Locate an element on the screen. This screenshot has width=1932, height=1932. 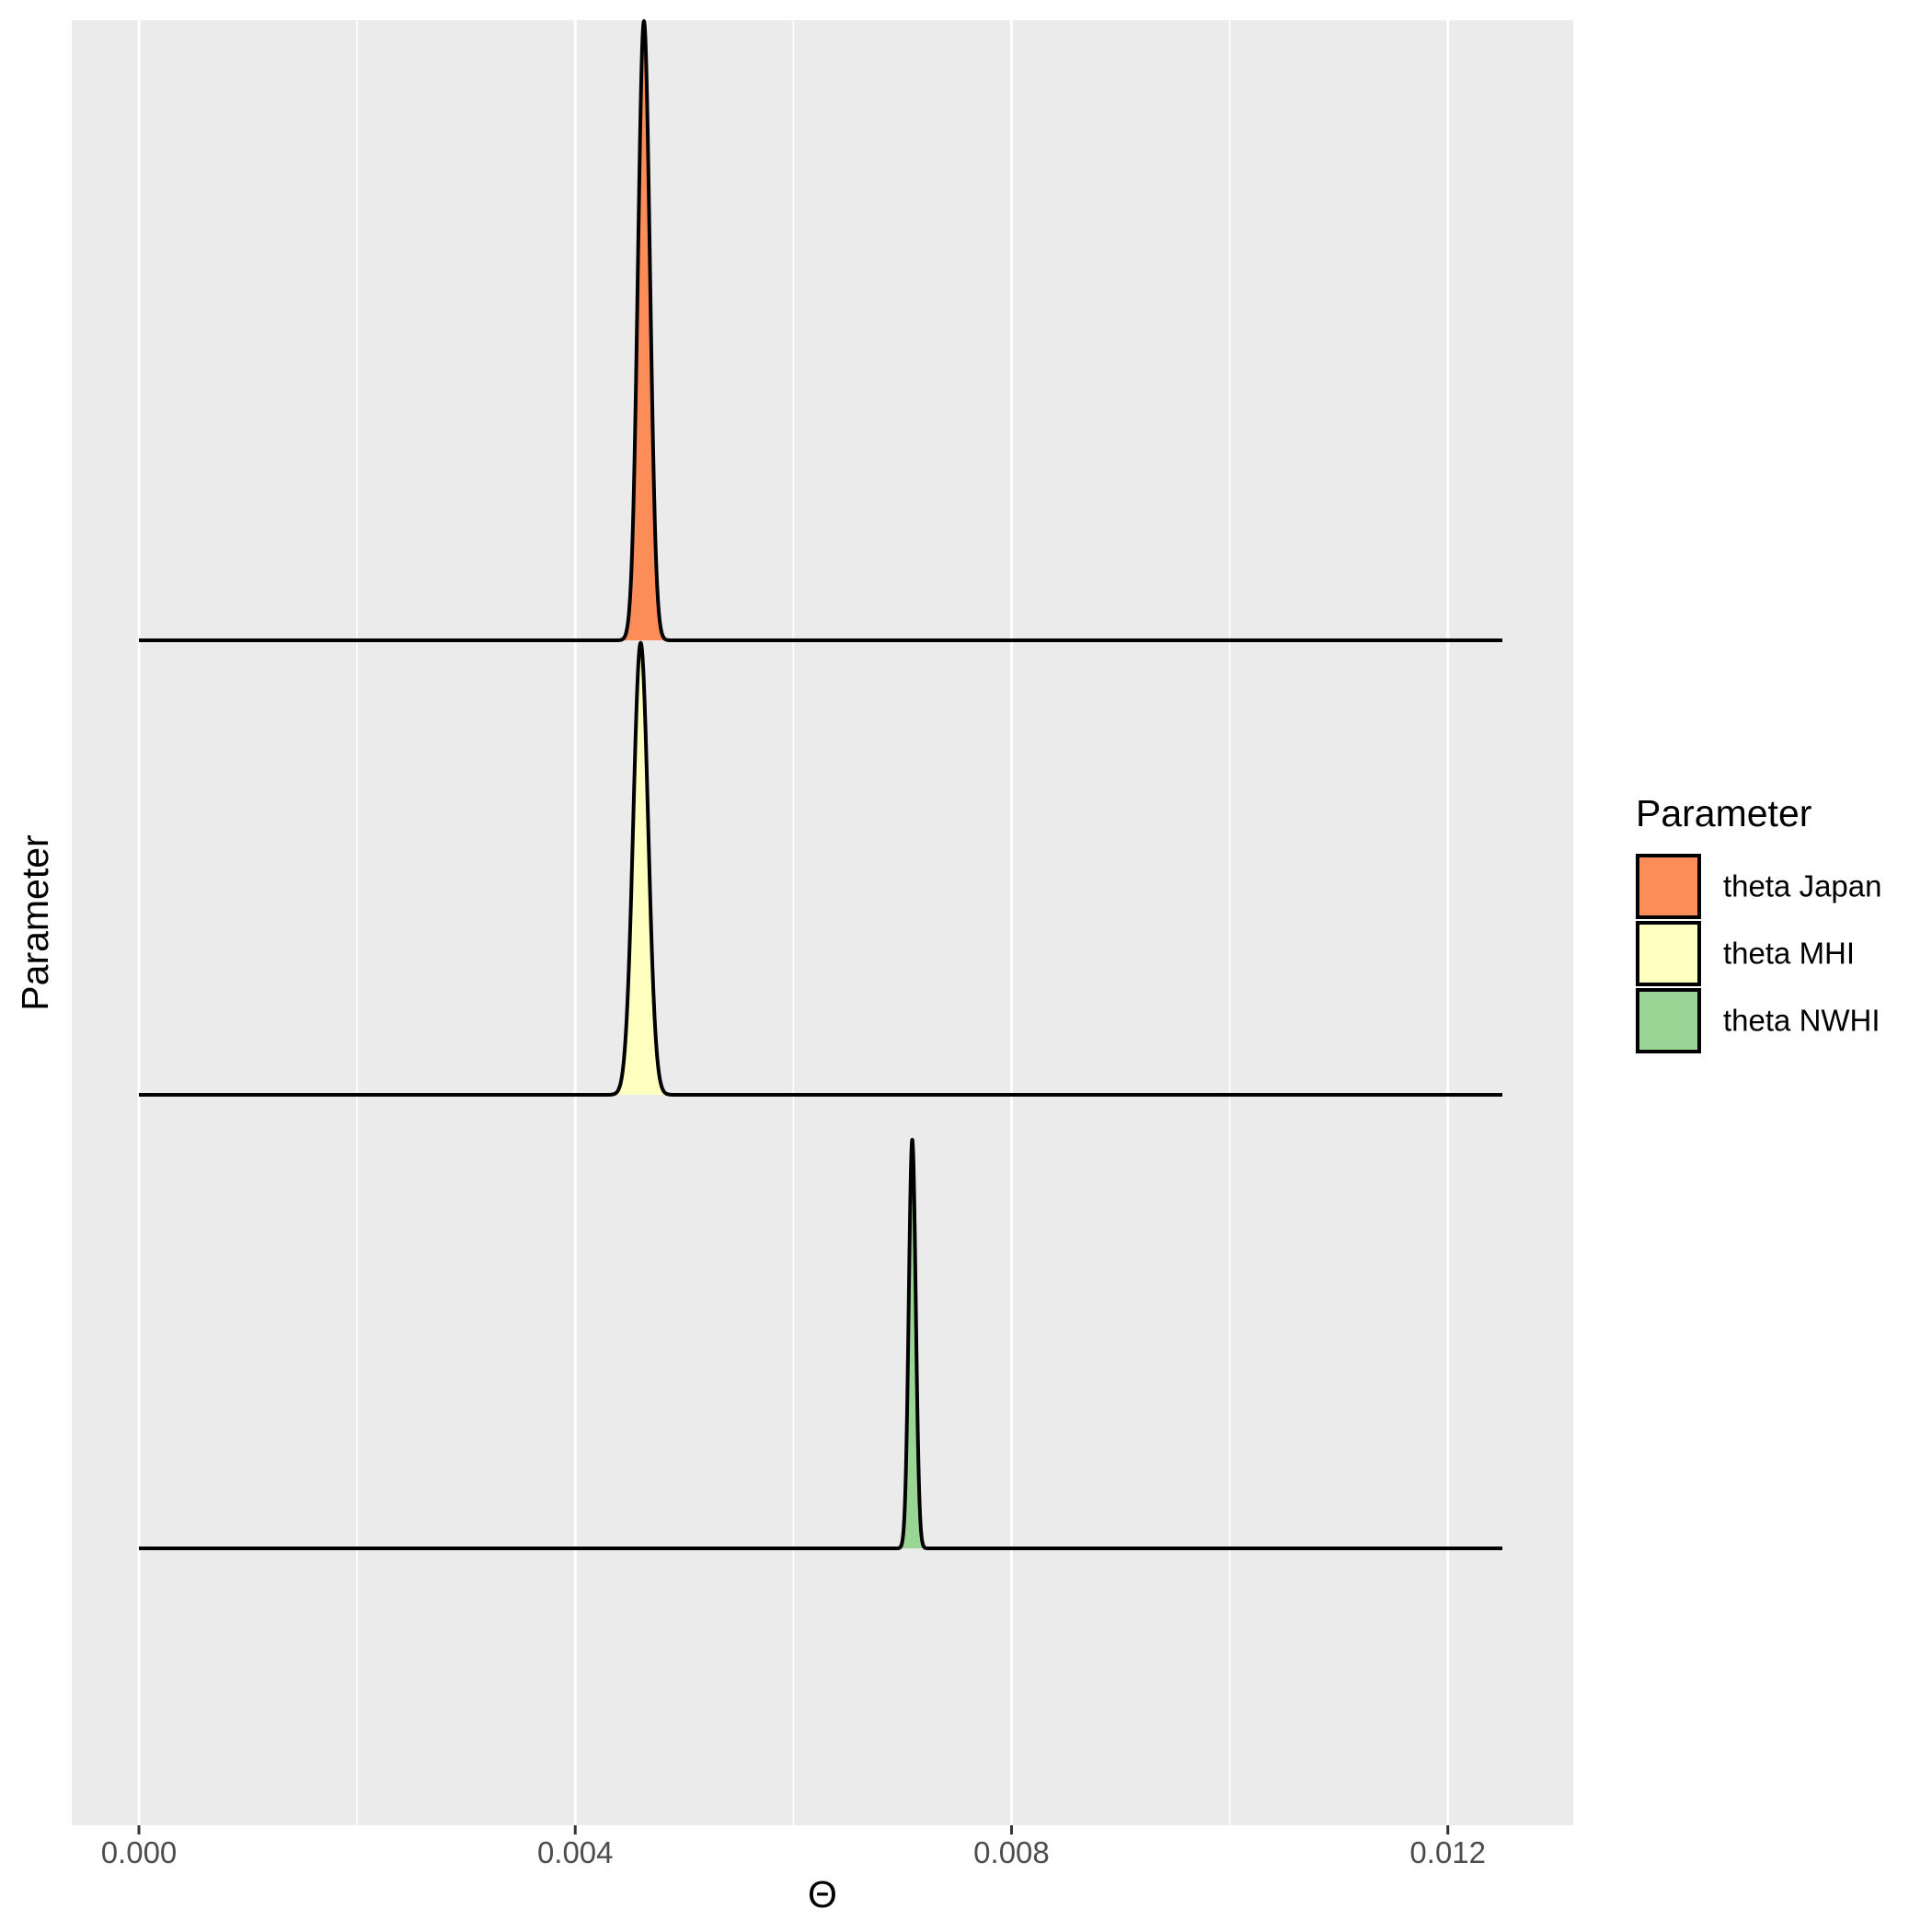
legend-title: Parameter is located at coordinates (1723, 813).